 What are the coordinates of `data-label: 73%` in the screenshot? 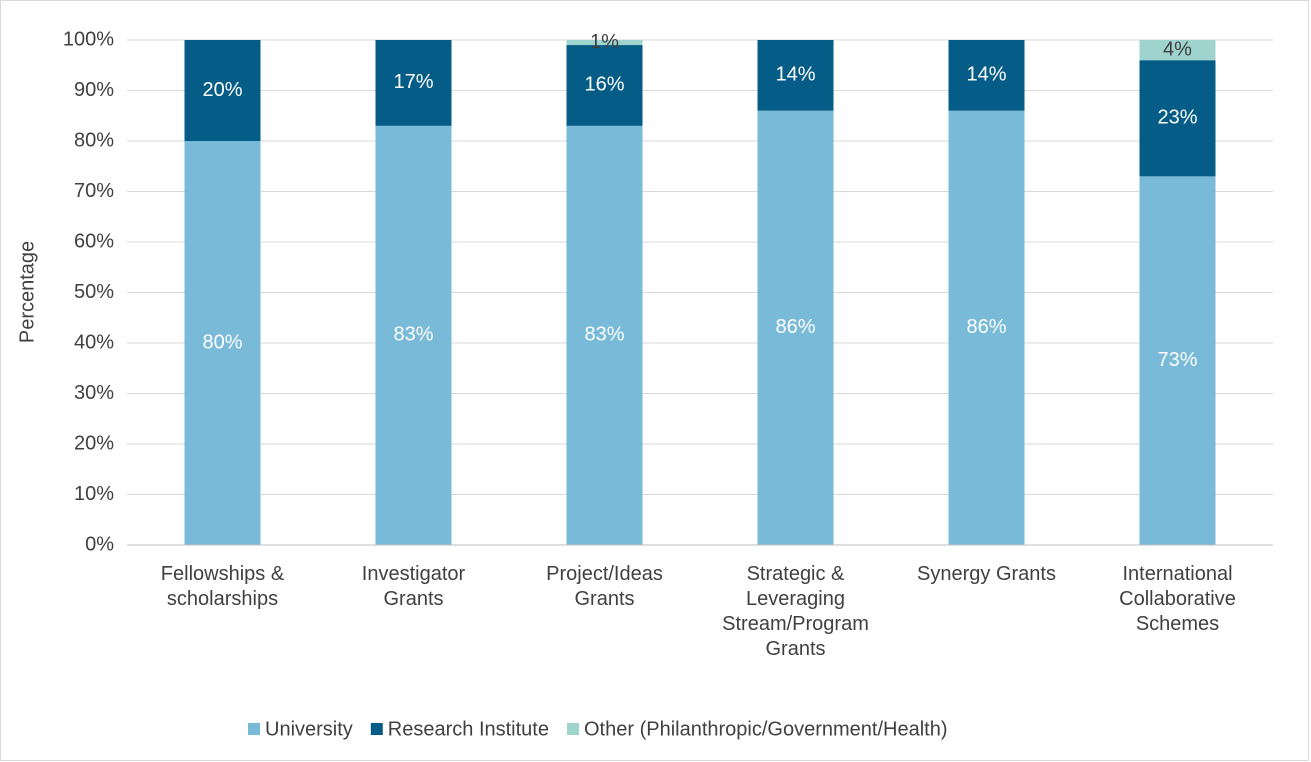 It's located at (1177, 360).